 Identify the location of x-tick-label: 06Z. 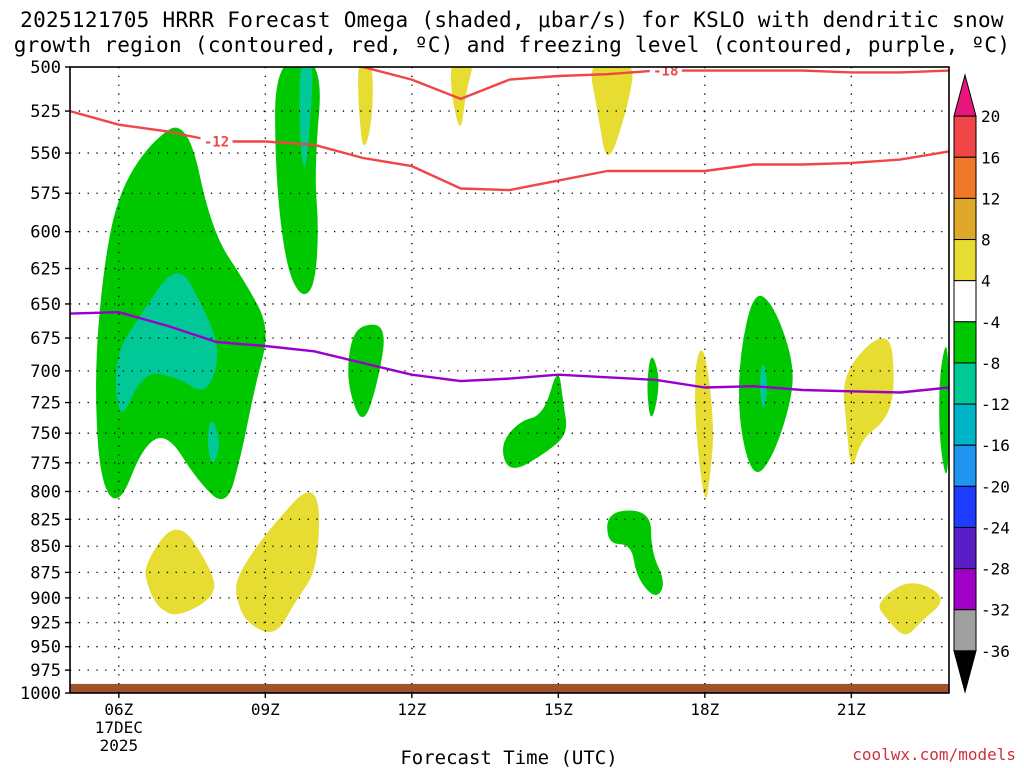
(118, 709).